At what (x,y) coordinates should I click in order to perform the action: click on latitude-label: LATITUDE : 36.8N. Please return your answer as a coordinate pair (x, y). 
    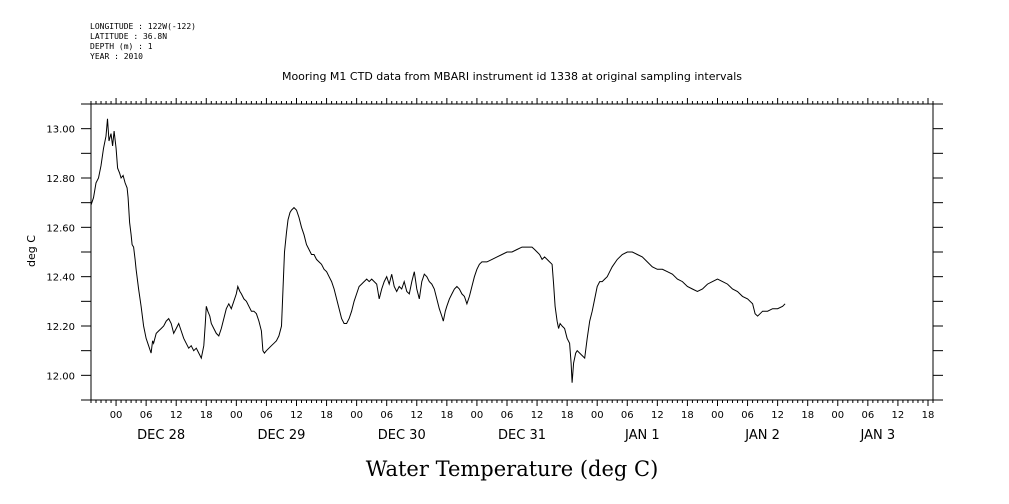
    Looking at the image, I should click on (129, 36).